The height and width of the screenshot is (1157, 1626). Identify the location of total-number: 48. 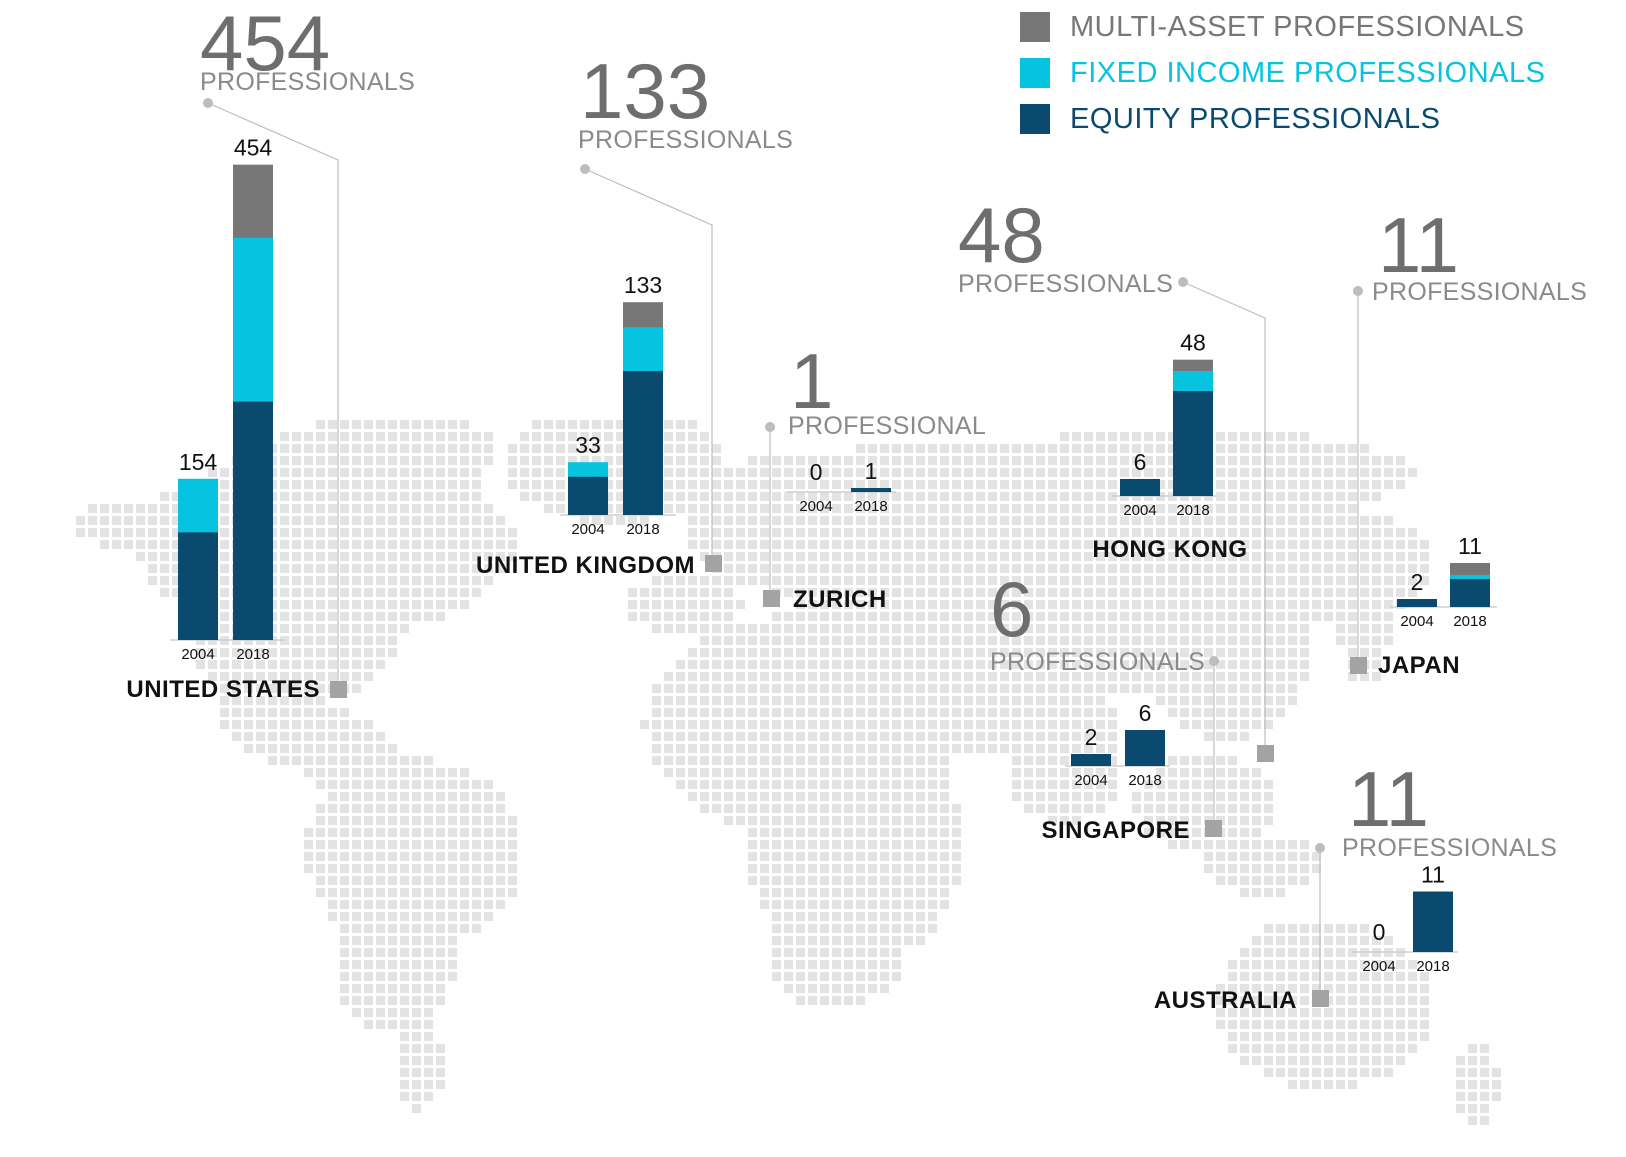
(1001, 235).